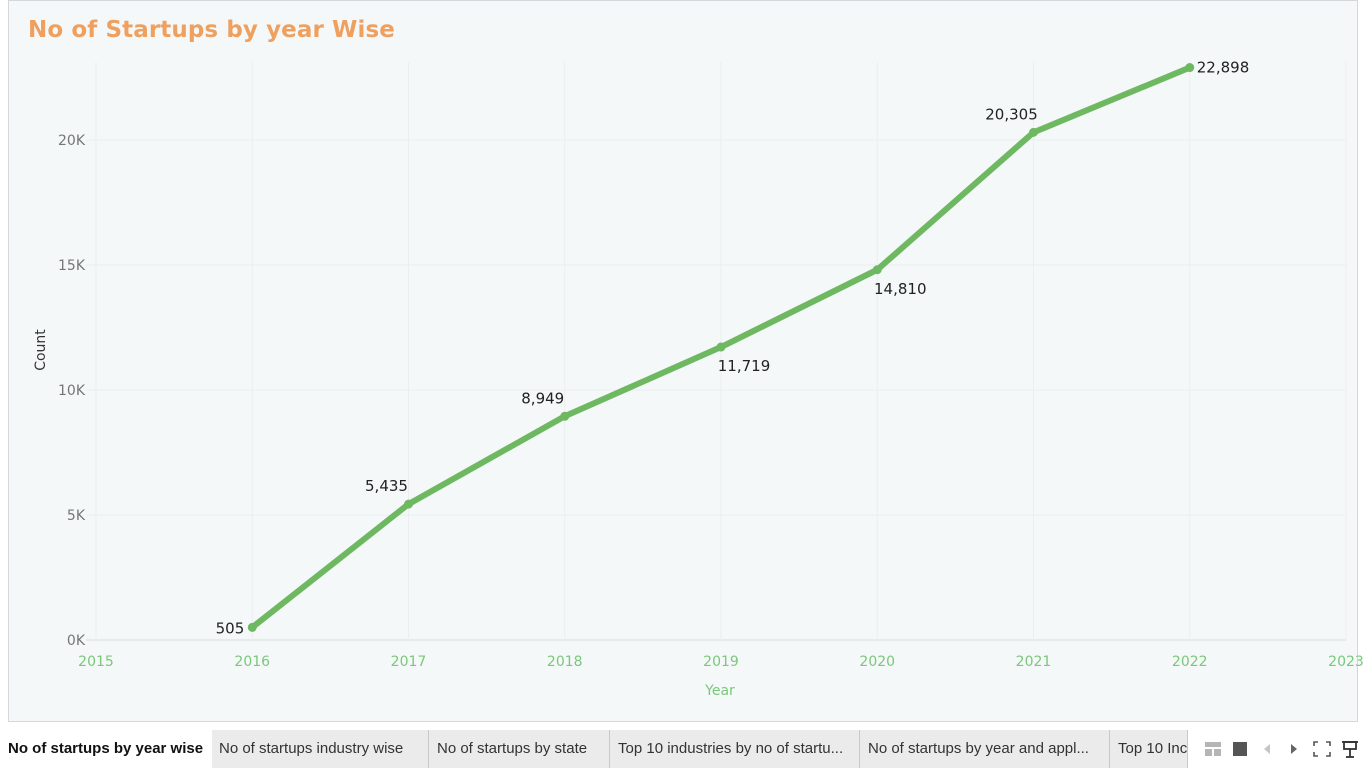  Describe the element at coordinates (1223, 68) in the screenshot. I see `data-label: 22,898` at that location.